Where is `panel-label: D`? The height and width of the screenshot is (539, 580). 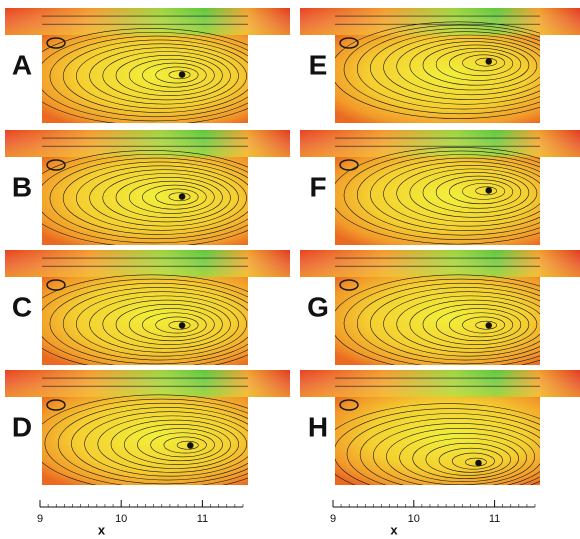
panel-label: D is located at coordinates (22, 426).